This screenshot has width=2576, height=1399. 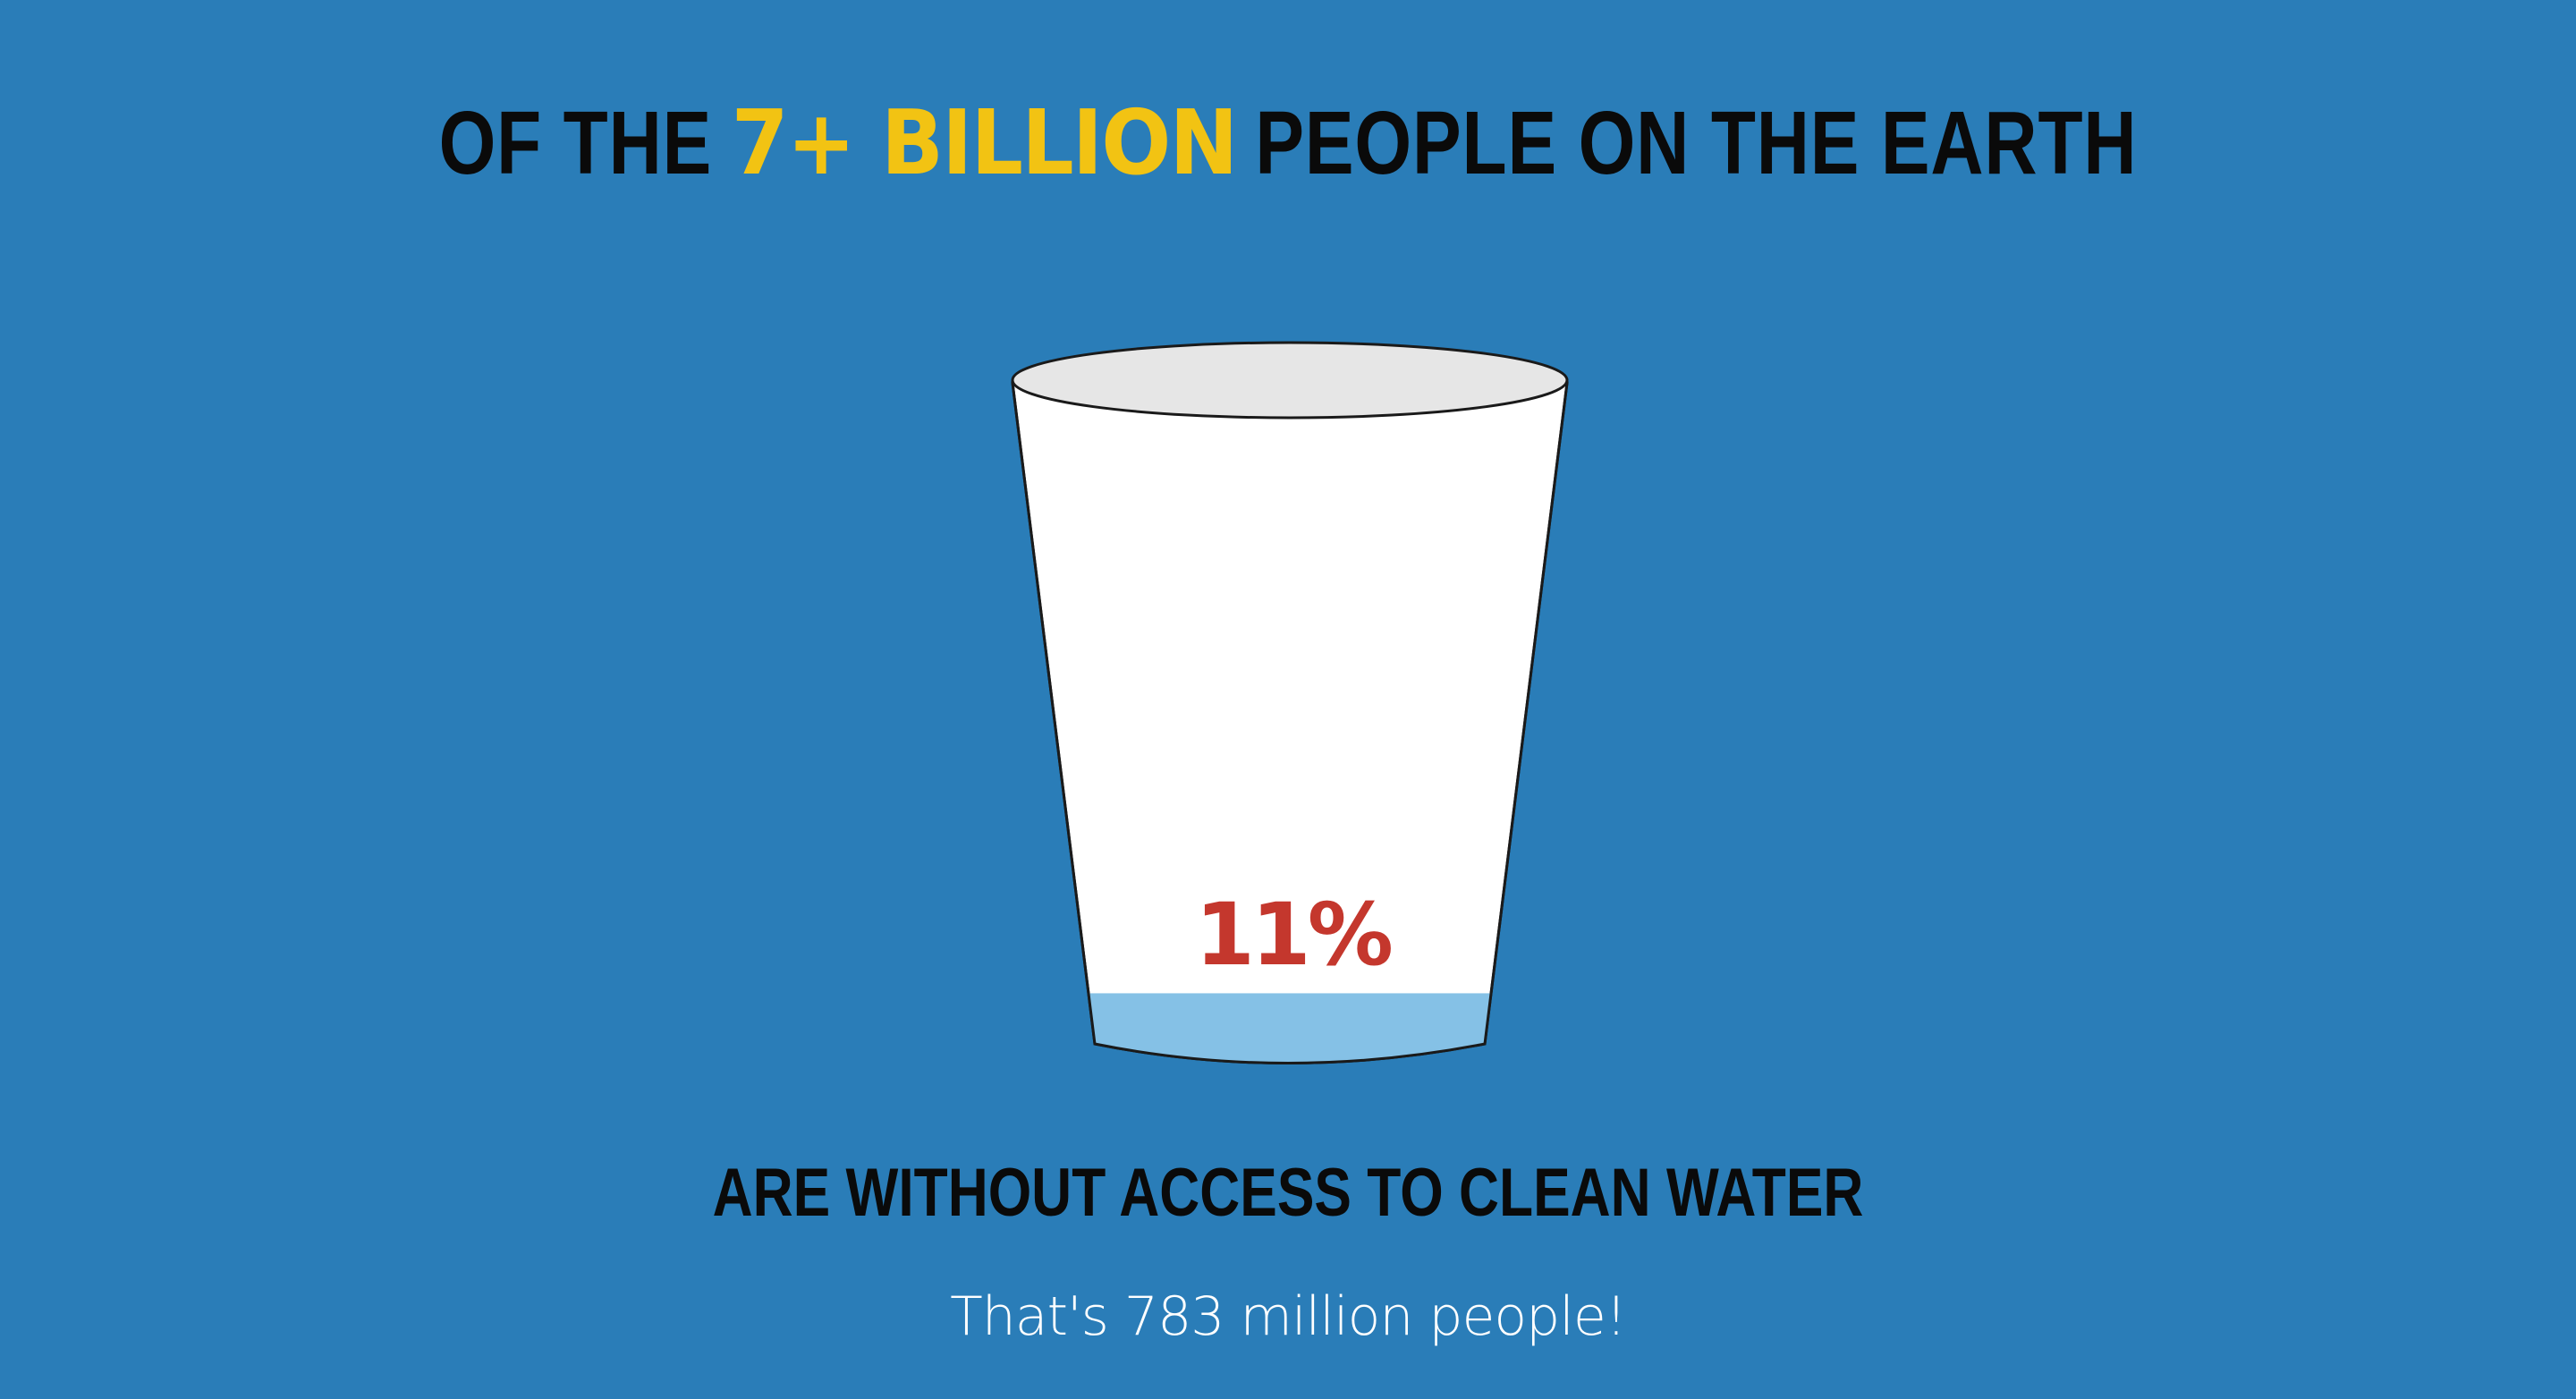 I want to click on subheadline: ARE WITHOUT ACCESS TO CLEAN WATER, so click(x=1288, y=1193).